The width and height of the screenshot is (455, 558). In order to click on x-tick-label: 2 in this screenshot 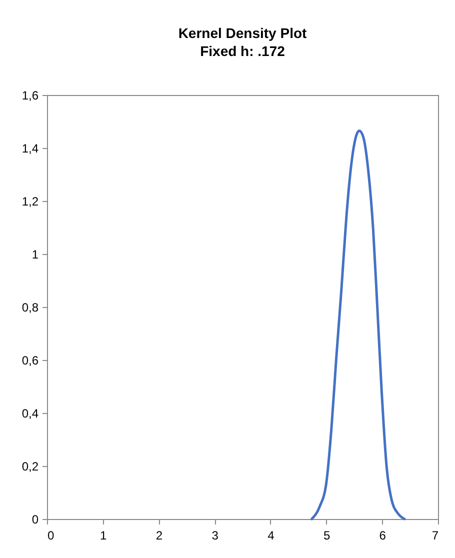, I will do `click(159, 535)`.